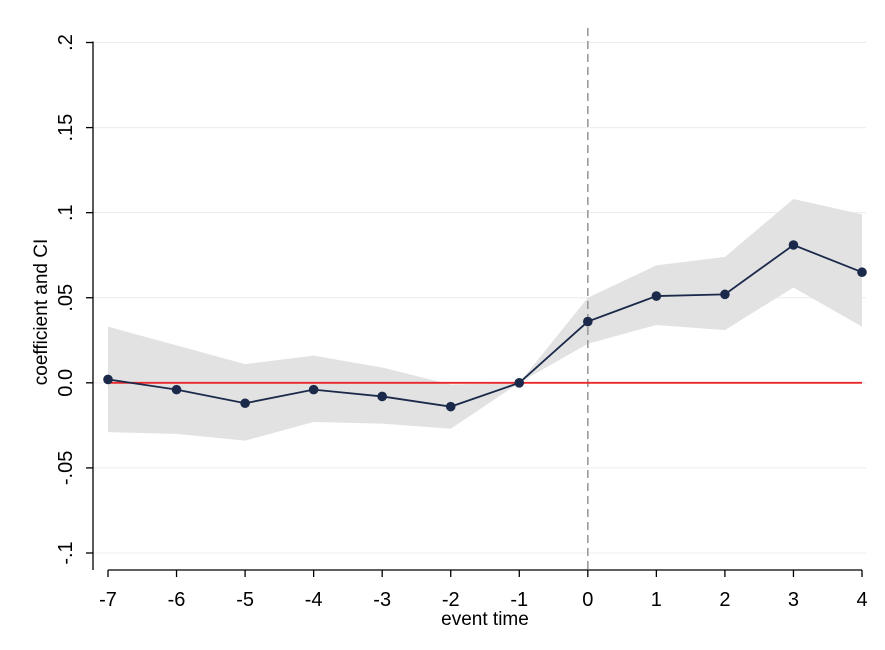  I want to click on x-tick-label: -4, so click(314, 600).